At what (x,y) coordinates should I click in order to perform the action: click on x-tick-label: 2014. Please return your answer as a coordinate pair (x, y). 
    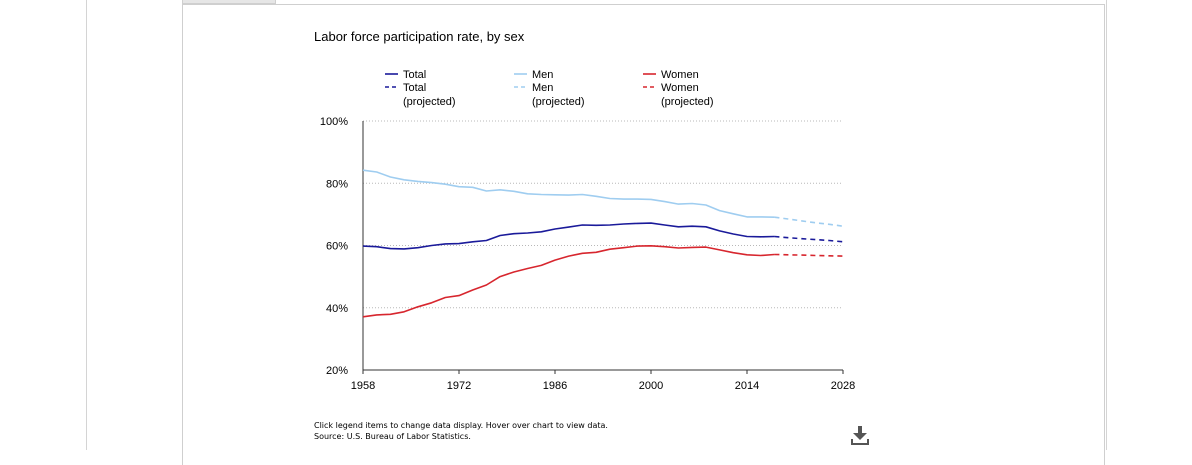
    Looking at the image, I should click on (747, 386).